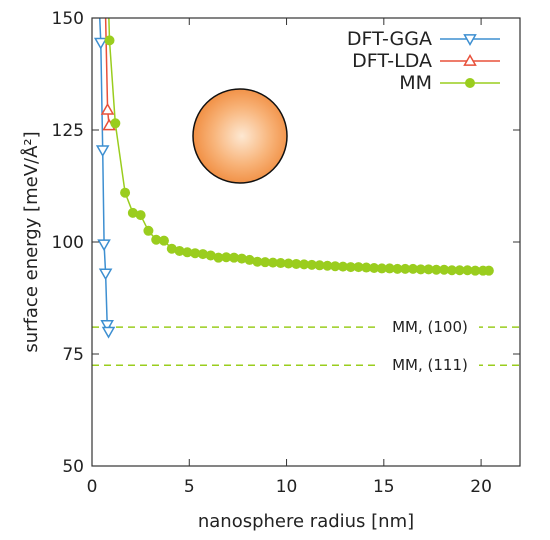 The image size is (550, 540). Describe the element at coordinates (73, 467) in the screenshot. I see `y-tick-label: 50` at that location.